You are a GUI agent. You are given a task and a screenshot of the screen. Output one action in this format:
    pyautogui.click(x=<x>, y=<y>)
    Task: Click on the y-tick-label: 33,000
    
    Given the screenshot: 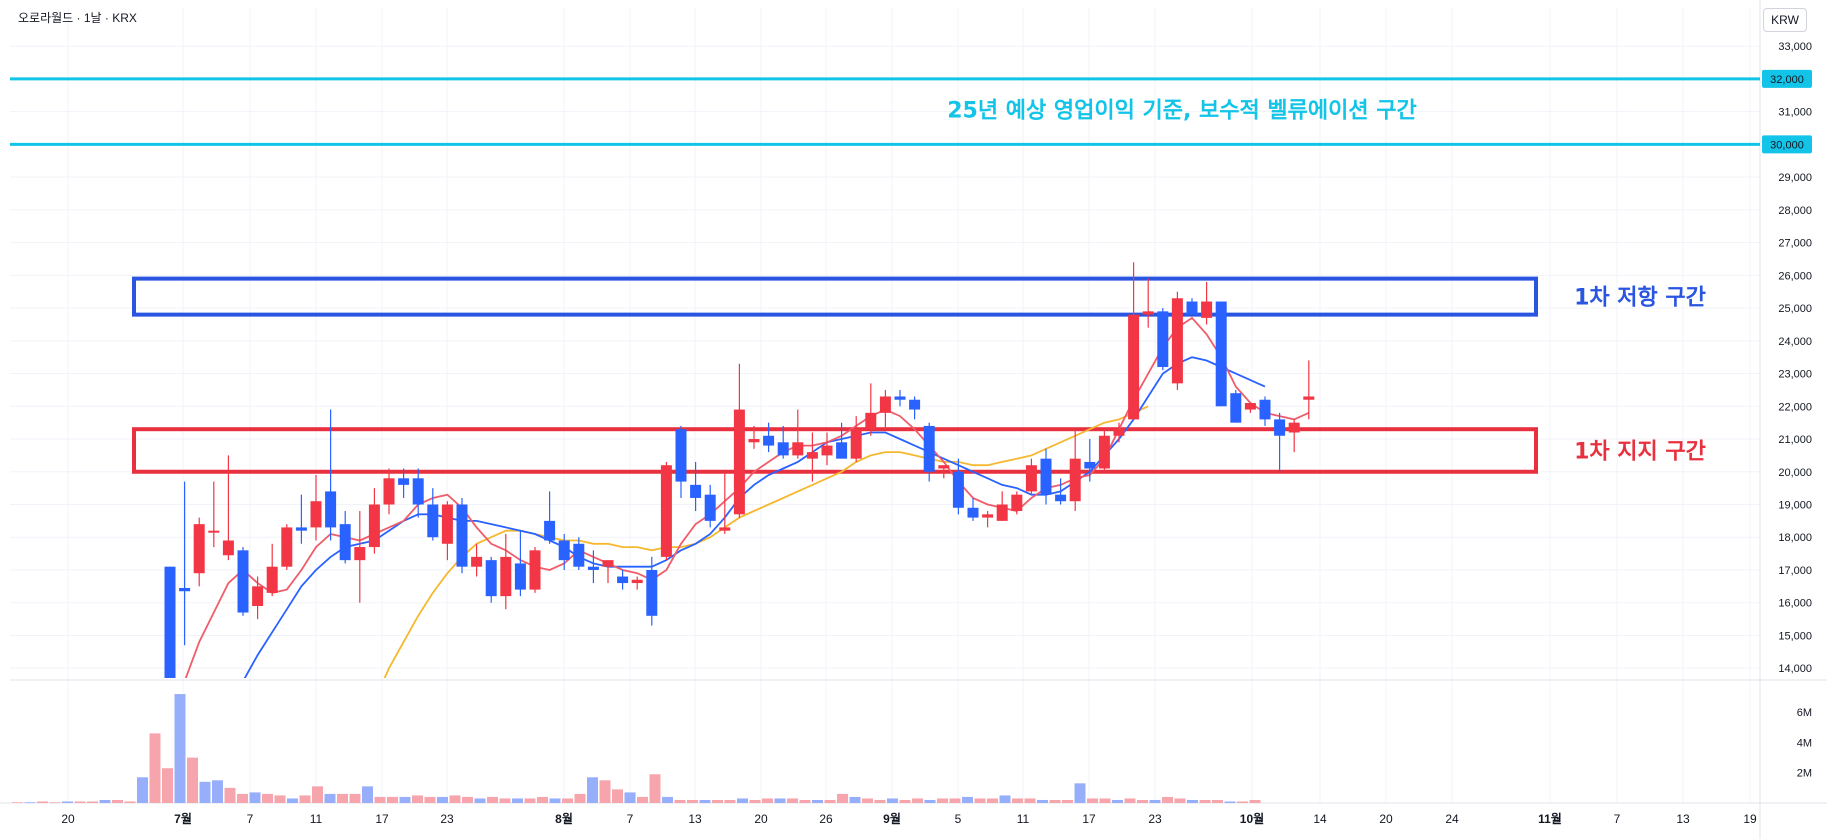 What is the action you would take?
    pyautogui.click(x=1795, y=47)
    